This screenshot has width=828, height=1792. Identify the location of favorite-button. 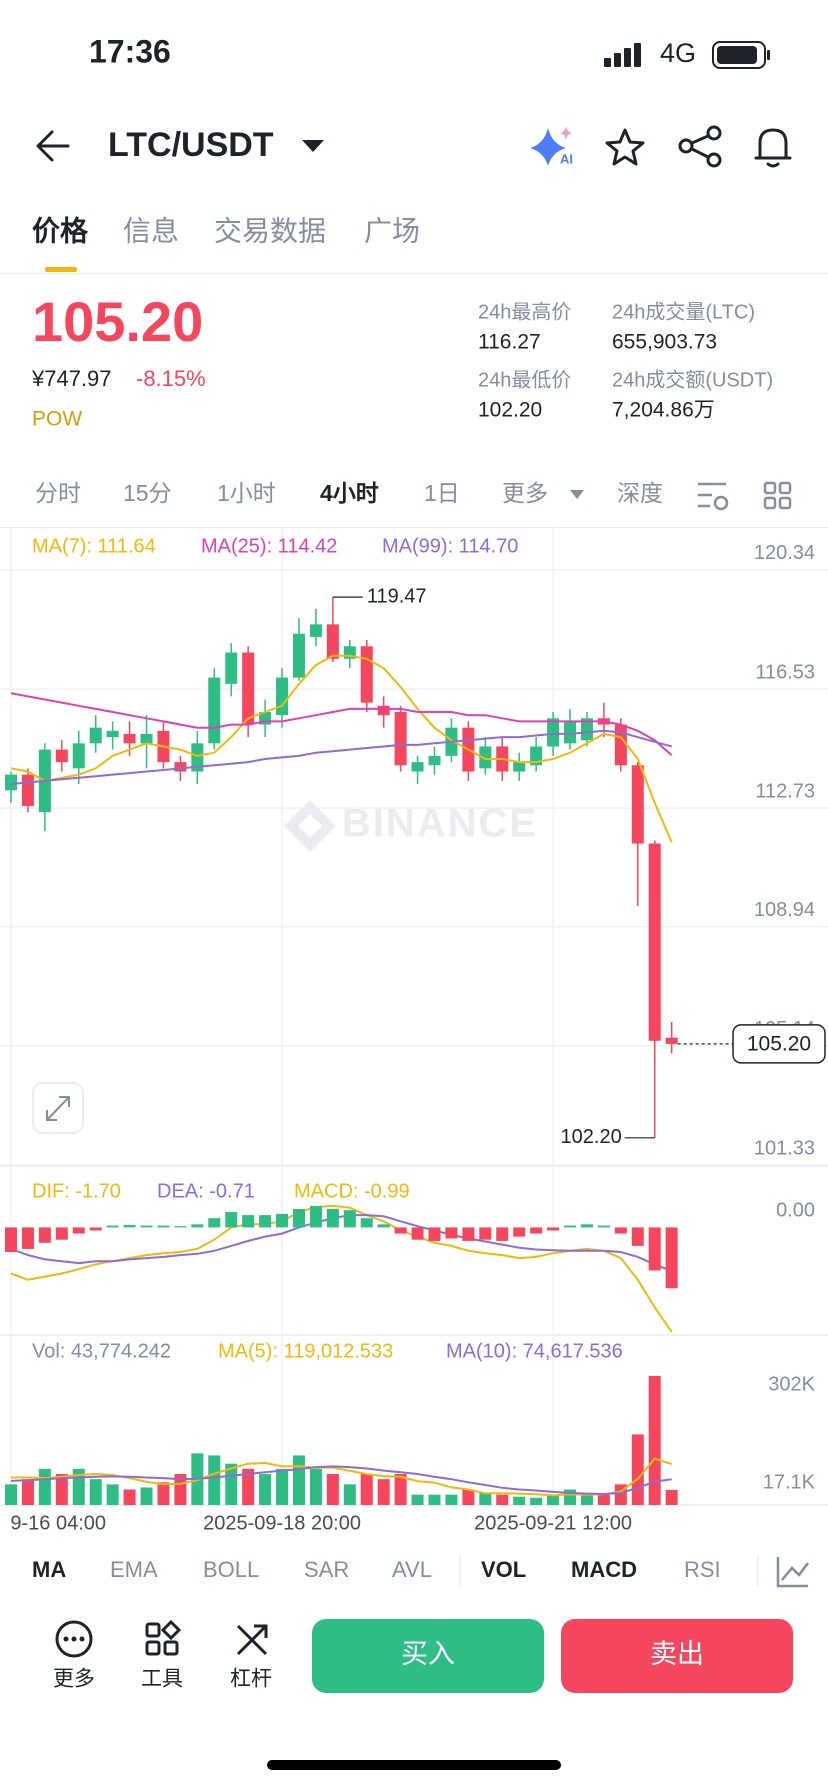
(625, 147).